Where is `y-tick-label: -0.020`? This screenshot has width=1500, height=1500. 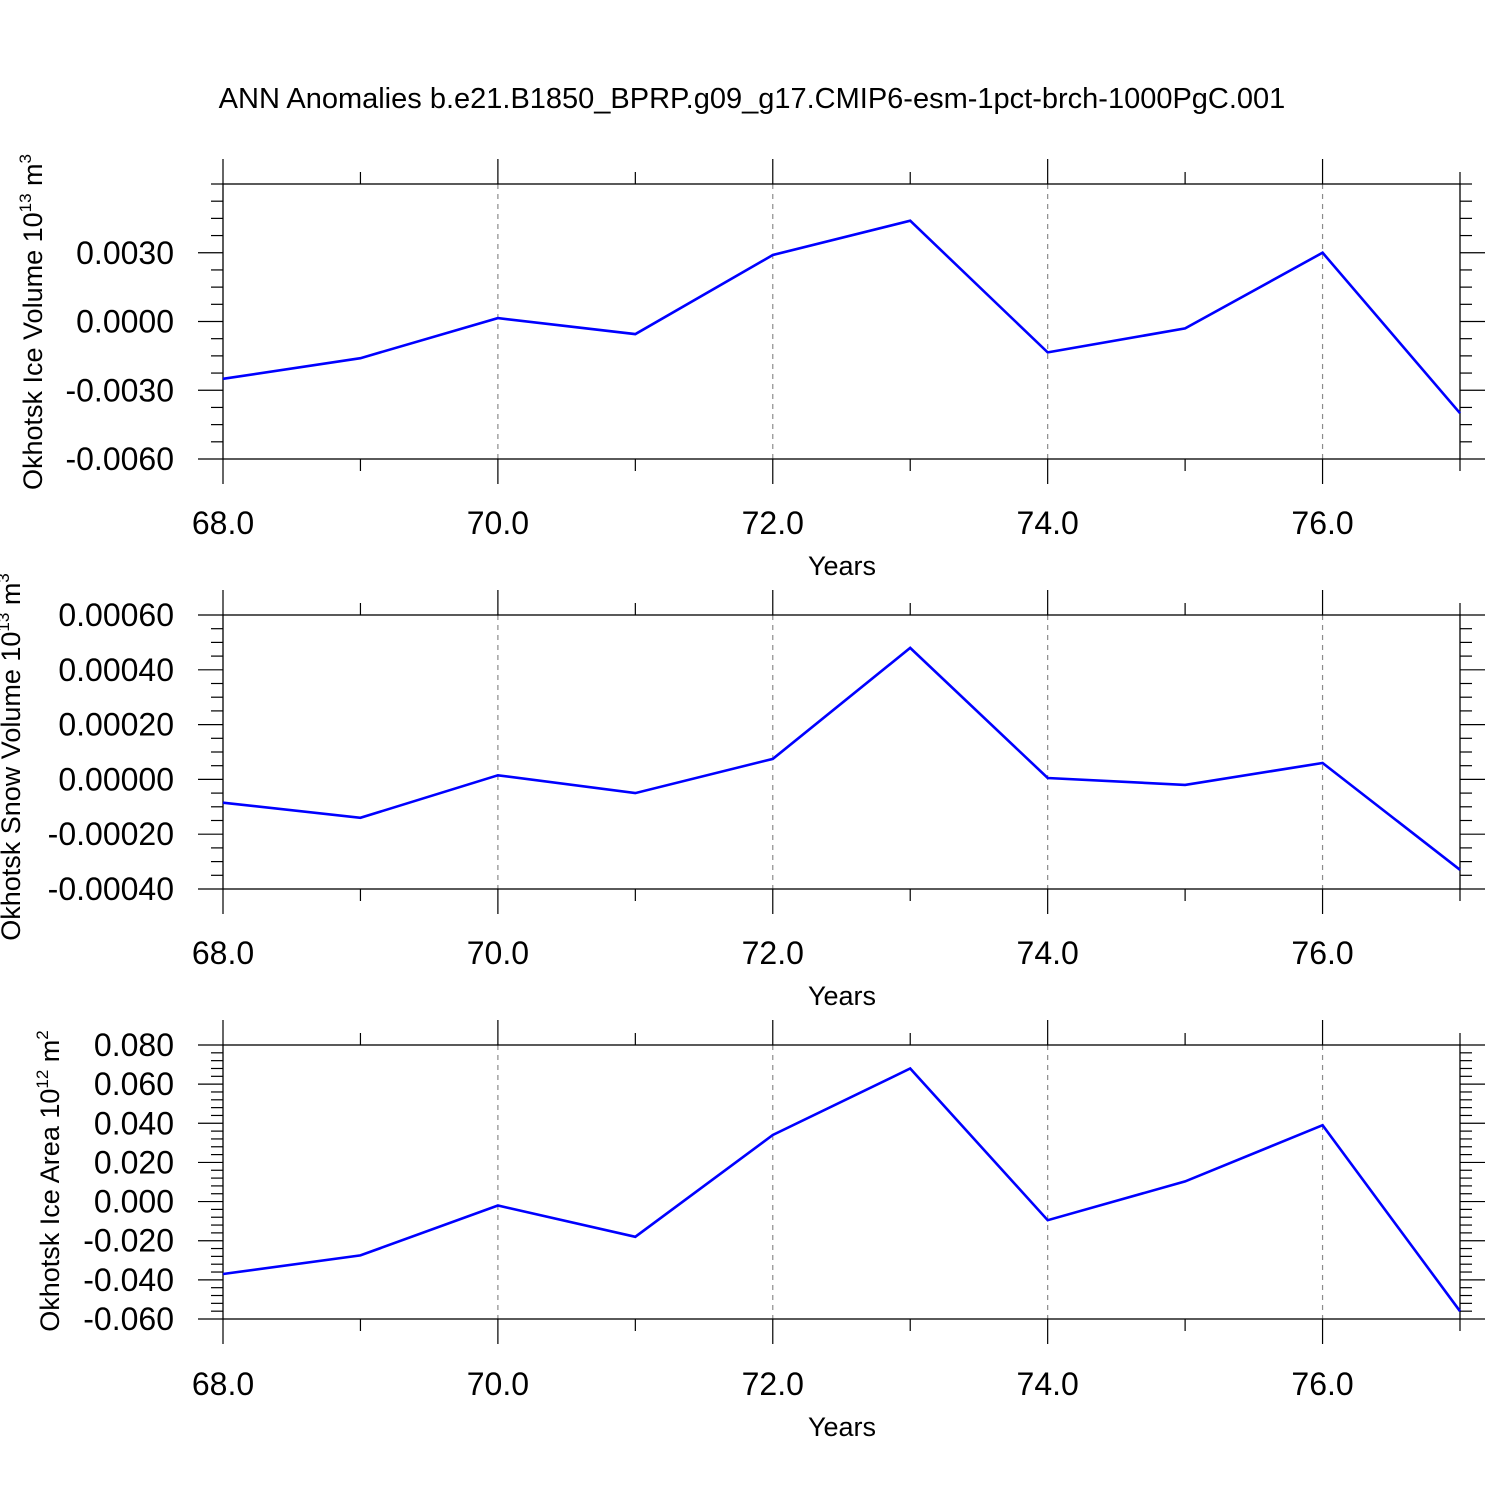 y-tick-label: -0.020 is located at coordinates (128, 1241).